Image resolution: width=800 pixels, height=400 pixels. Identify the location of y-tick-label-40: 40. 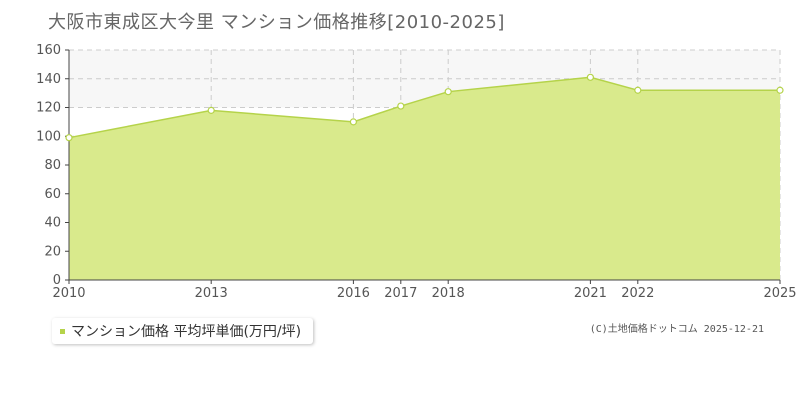
(52, 223).